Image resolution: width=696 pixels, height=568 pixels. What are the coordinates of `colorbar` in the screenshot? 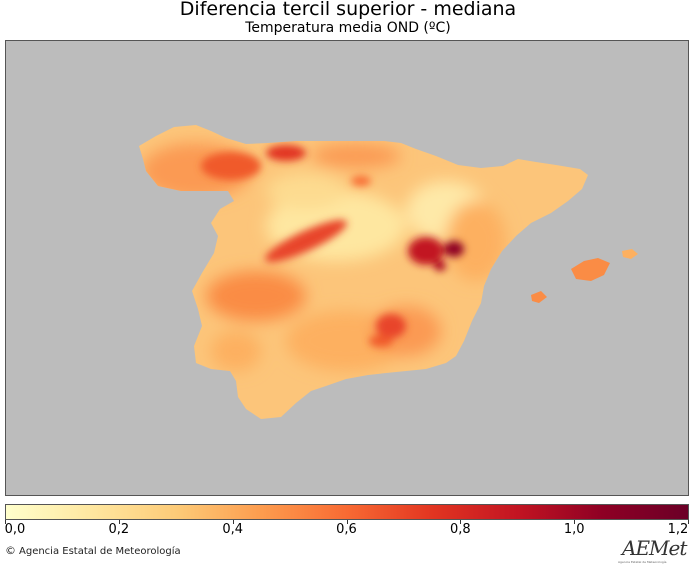 It's located at (347, 512).